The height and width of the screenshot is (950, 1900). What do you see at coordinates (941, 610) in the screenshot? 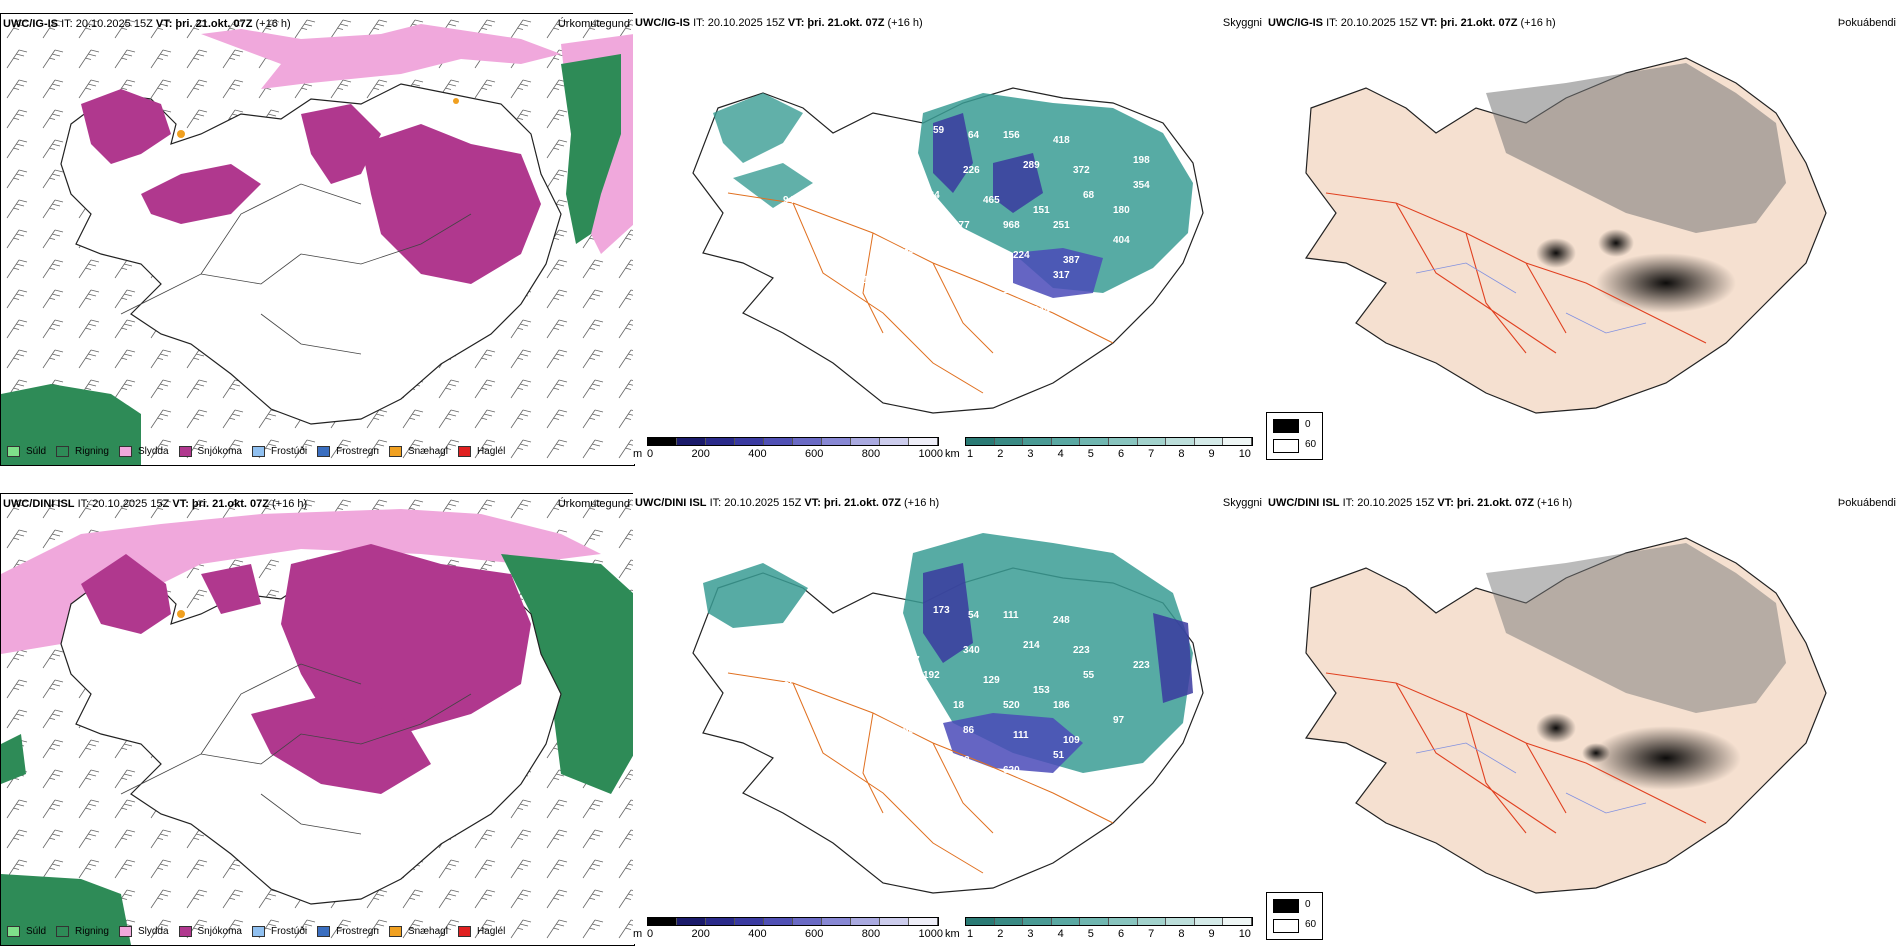
I see `cloud-base-label: 173` at bounding box center [941, 610].